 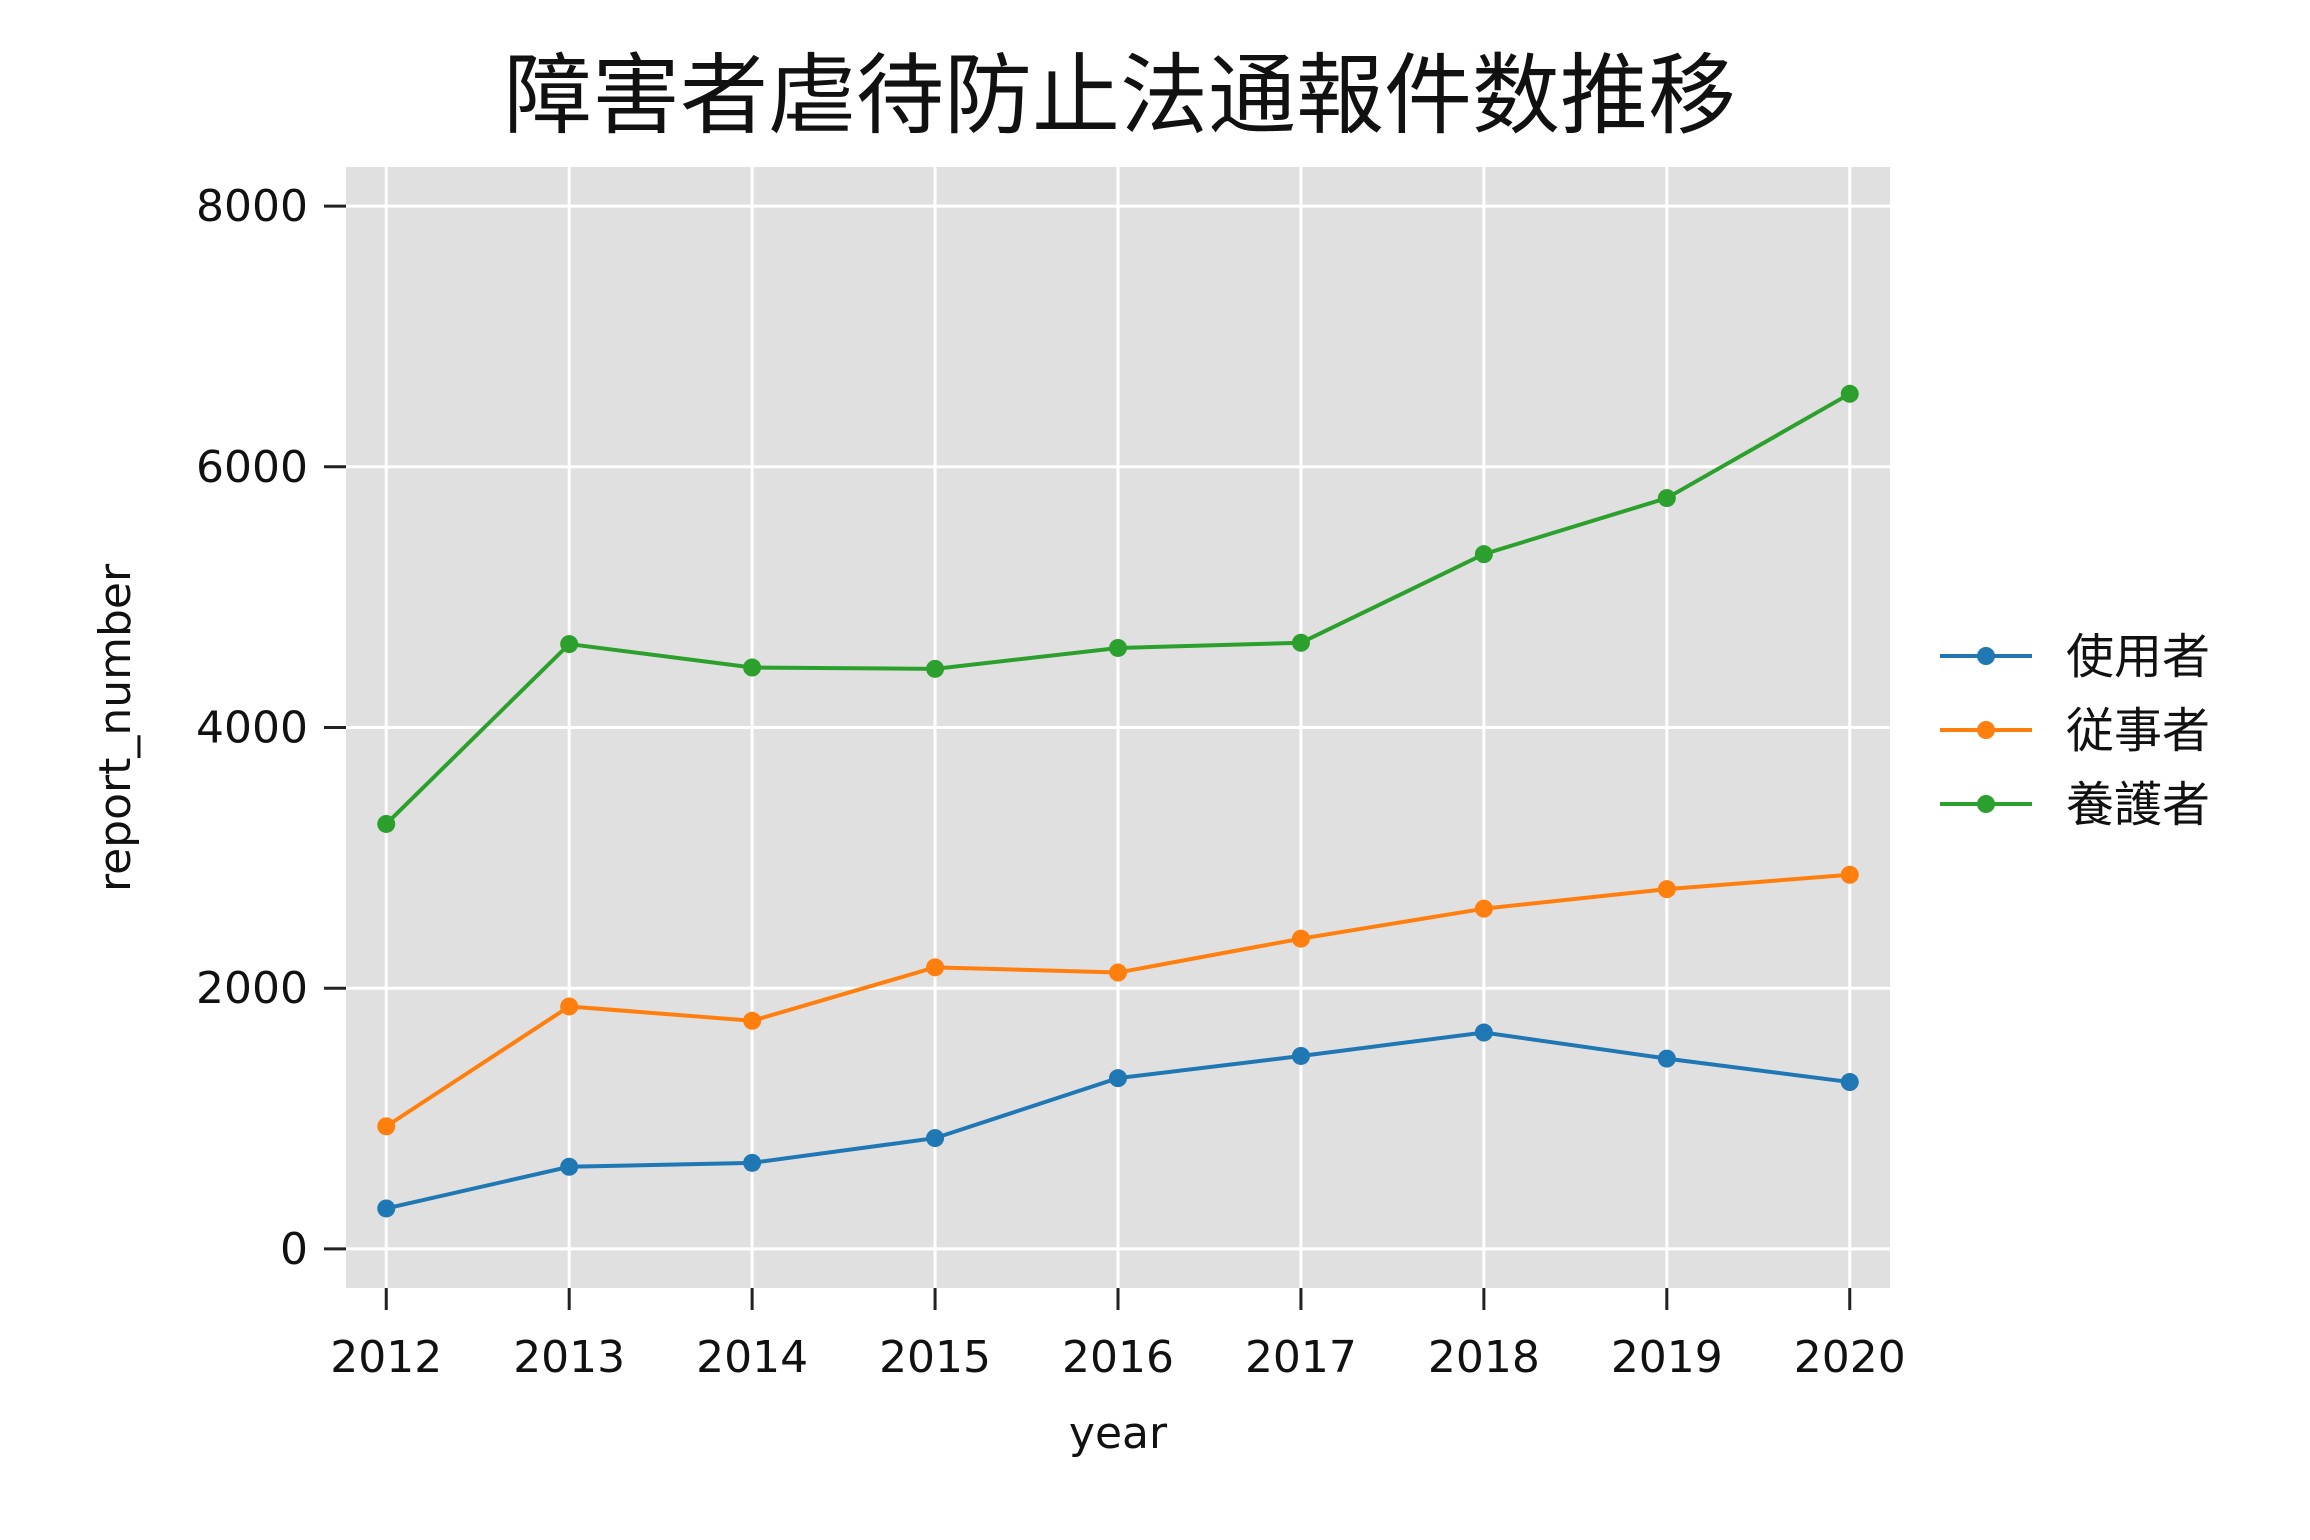 I want to click on x-tick-label: 2018, so click(x=1484, y=1357).